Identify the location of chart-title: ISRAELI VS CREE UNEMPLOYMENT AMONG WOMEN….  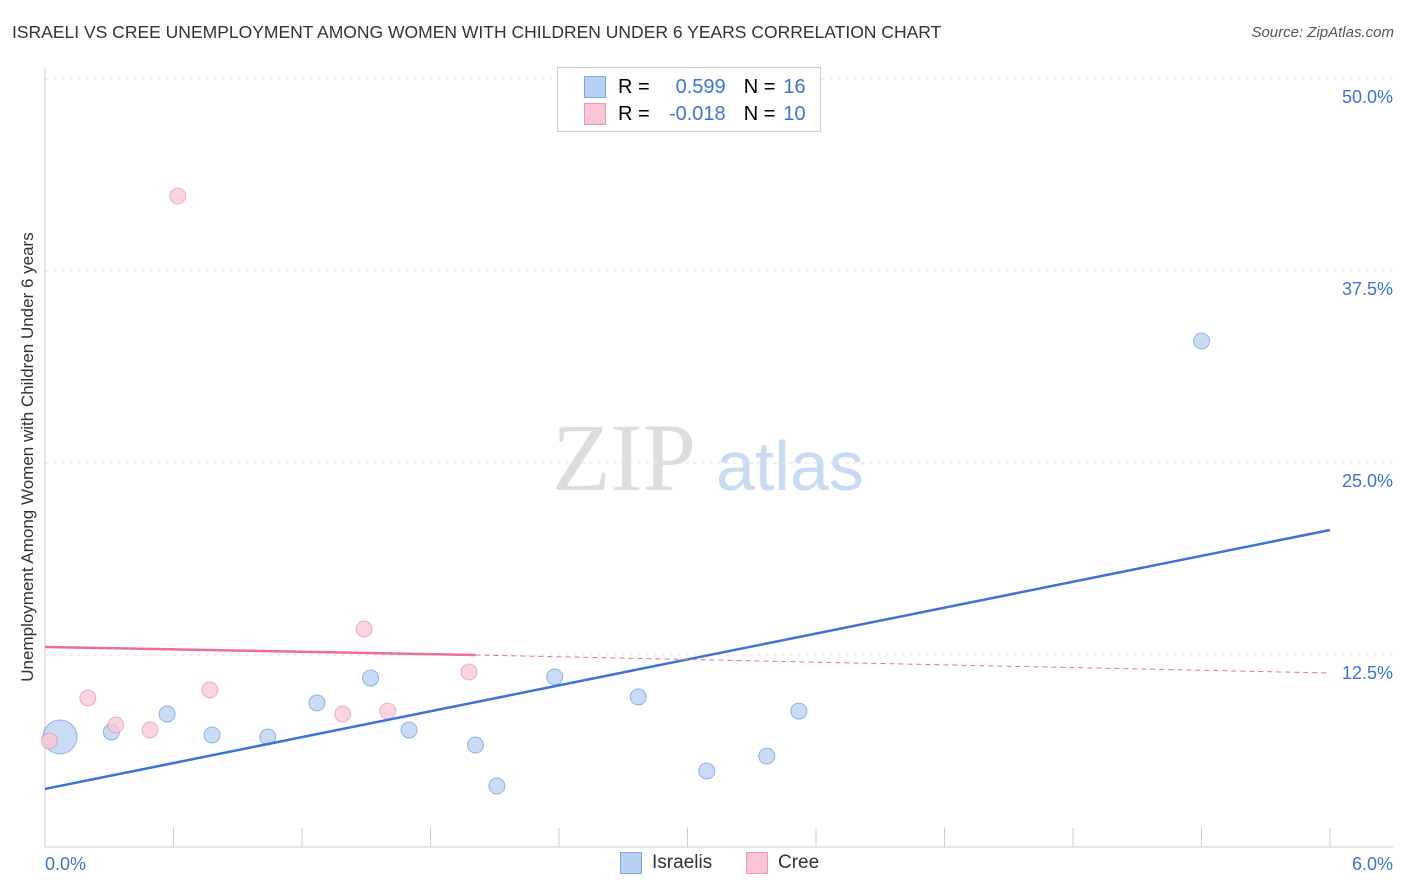
(477, 32).